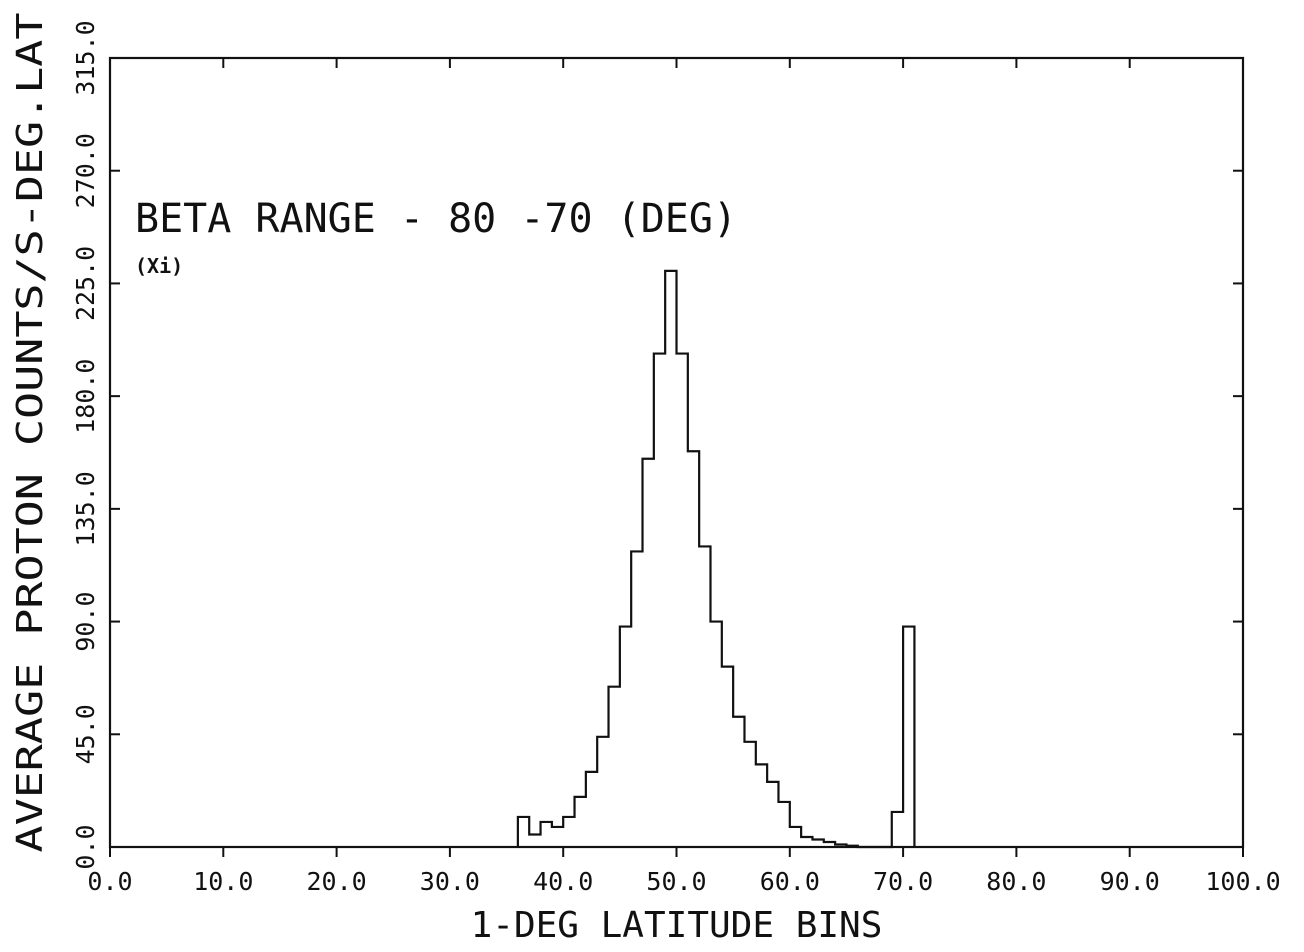 The width and height of the screenshot is (1304, 952). I want to click on y-tick-label: 0.0, so click(85, 846).